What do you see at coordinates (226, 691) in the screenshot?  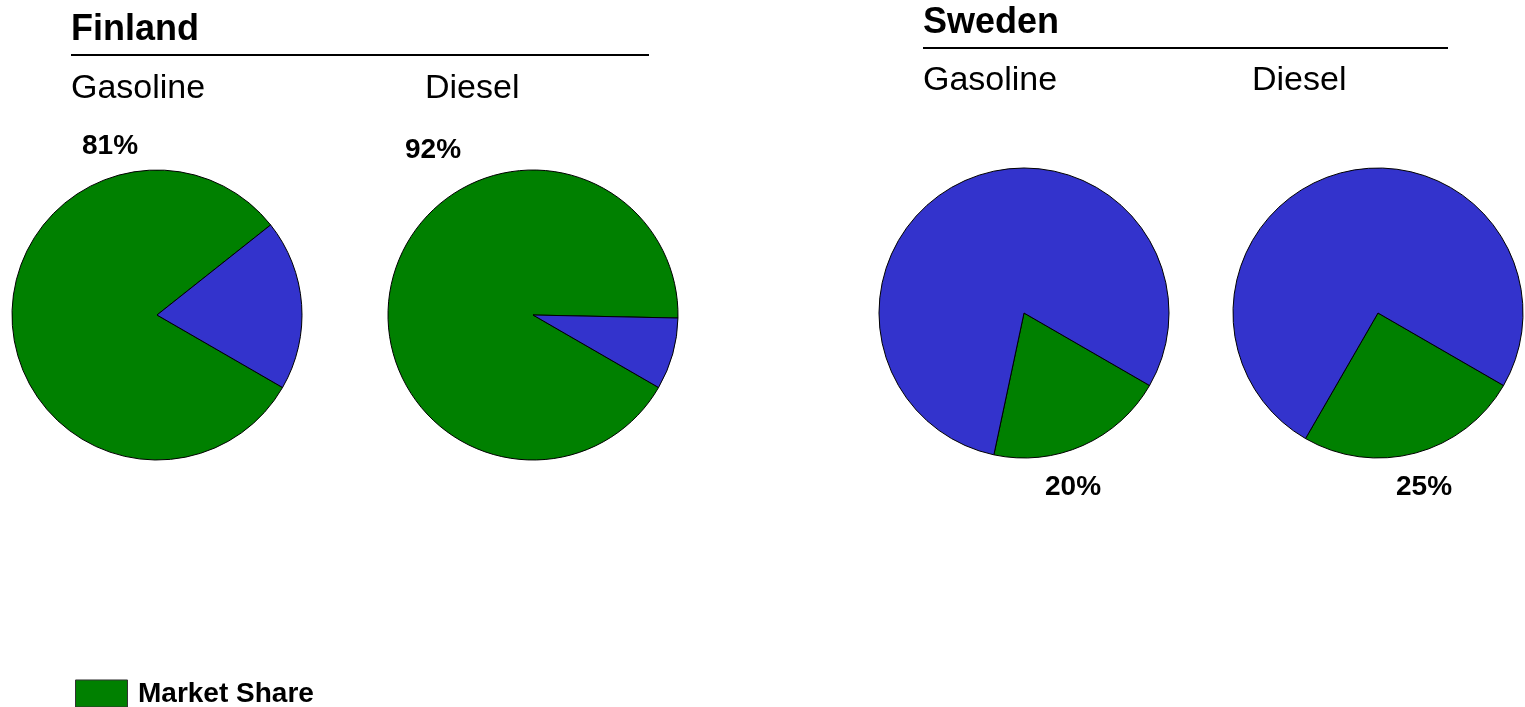 I see `legend-label: Market Share` at bounding box center [226, 691].